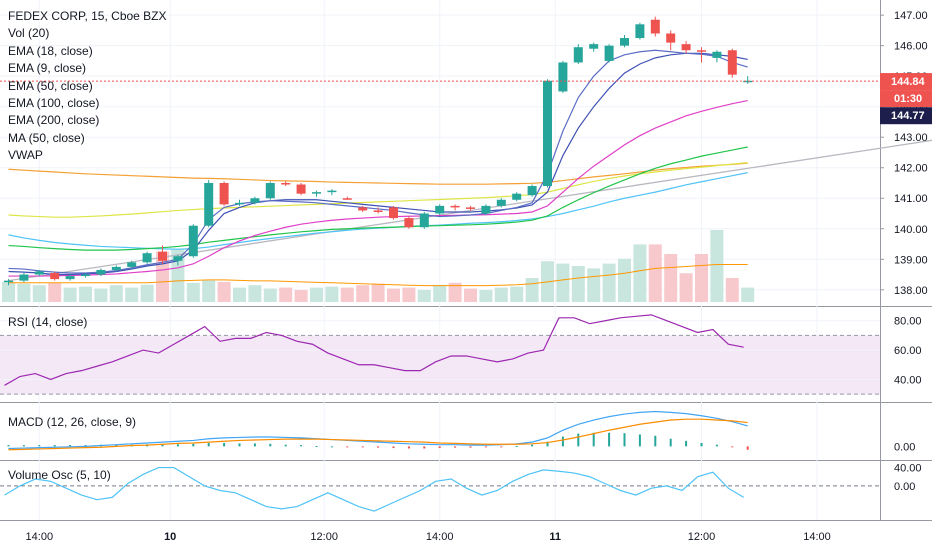 The height and width of the screenshot is (555, 932). Describe the element at coordinates (87, 51) in the screenshot. I see `legend-ema18: EMA (18, close)` at that location.